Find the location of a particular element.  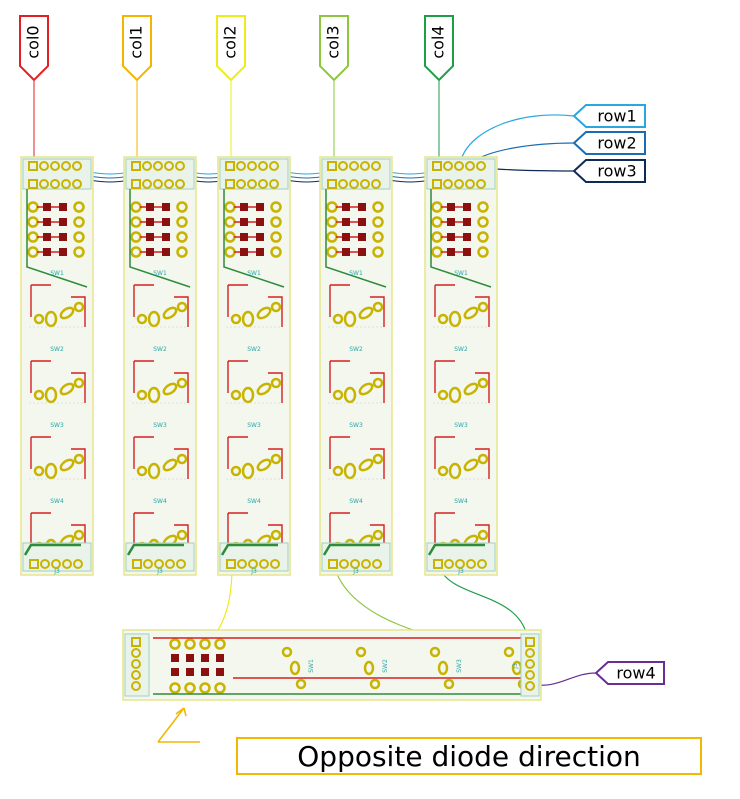

column-board-2: SW1 SW2 SW3 SW4 J3 is located at coordinates (254, 366).